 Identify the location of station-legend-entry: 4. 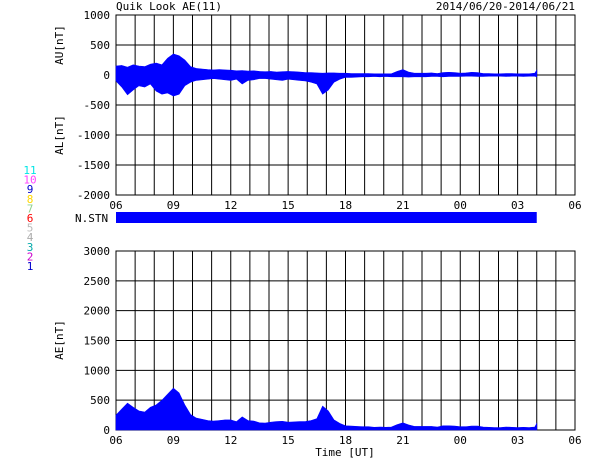
(30, 237).